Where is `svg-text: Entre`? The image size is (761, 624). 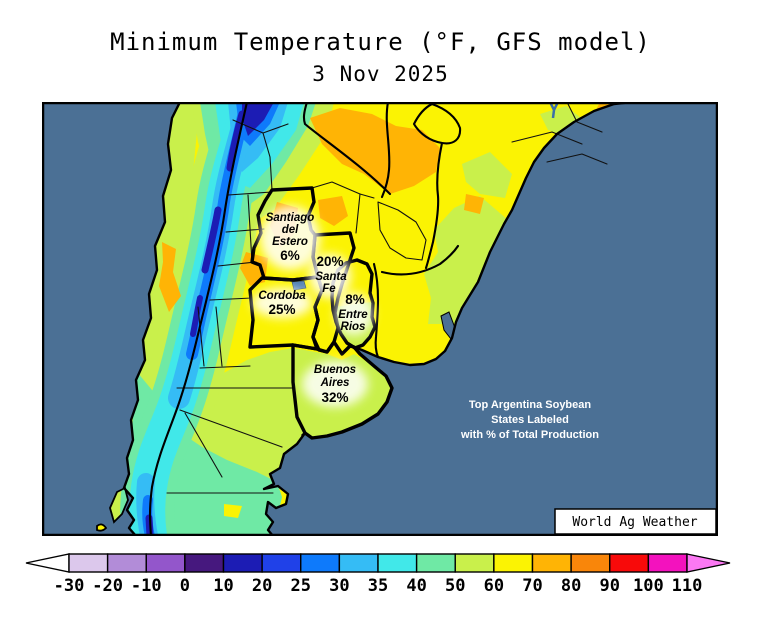
svg-text: Entre is located at coordinates (353, 315).